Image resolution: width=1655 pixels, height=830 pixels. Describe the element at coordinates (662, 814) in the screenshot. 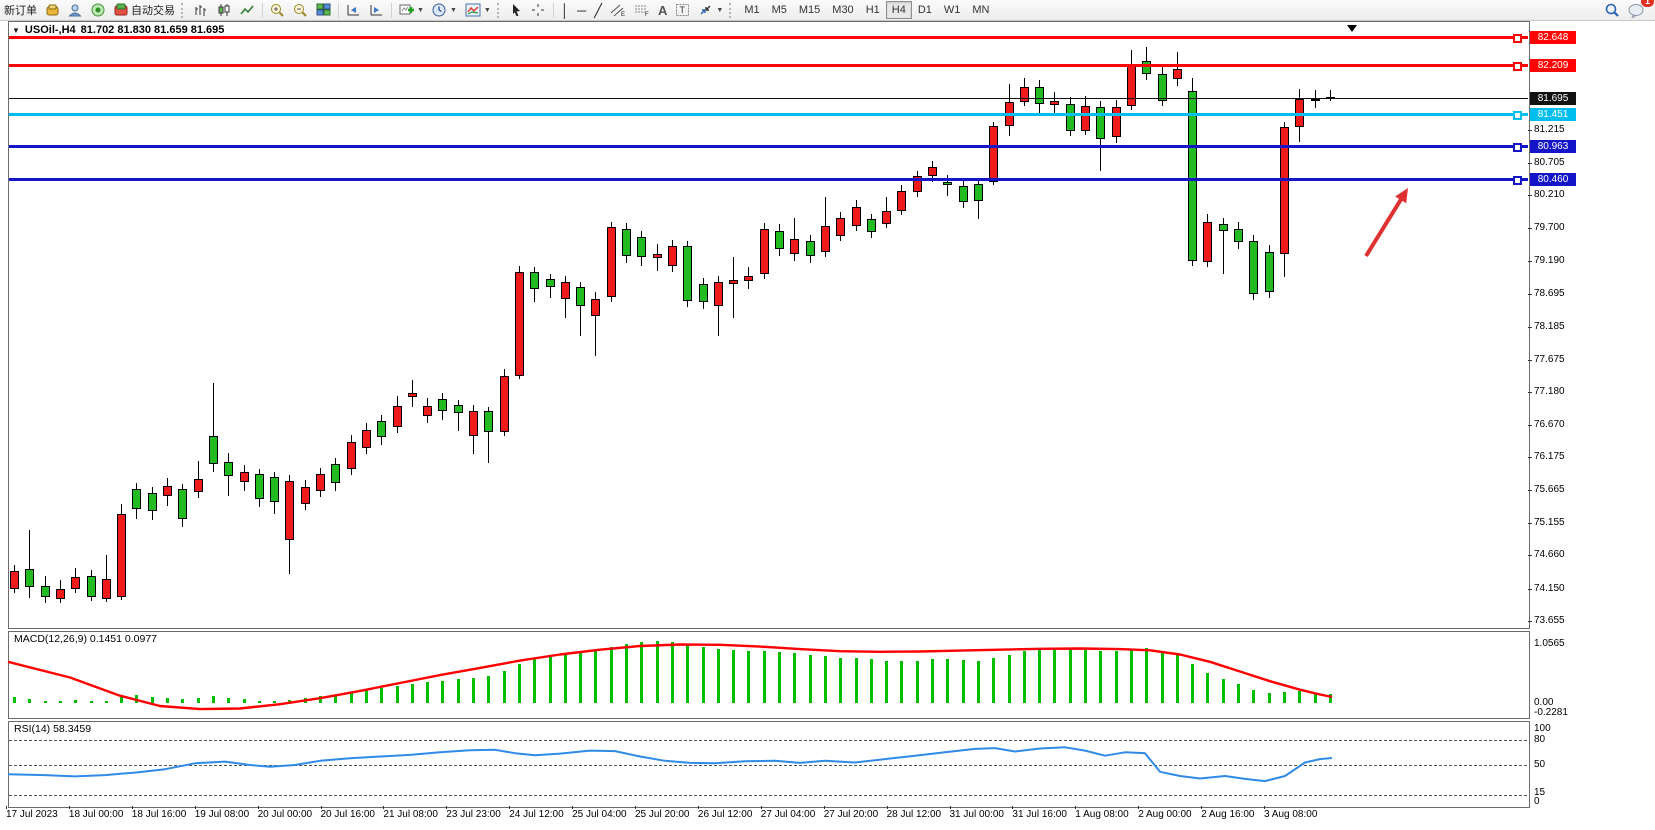

I see `time-axis-label: 25 Jul 20:00` at that location.